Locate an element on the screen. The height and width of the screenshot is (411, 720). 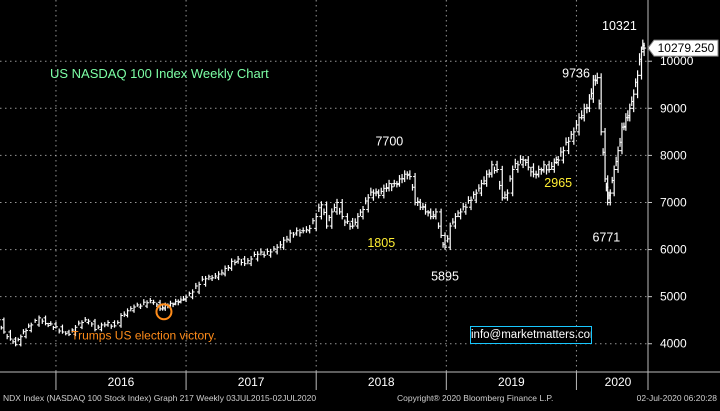
annotation-label: 9736 is located at coordinates (576, 74).